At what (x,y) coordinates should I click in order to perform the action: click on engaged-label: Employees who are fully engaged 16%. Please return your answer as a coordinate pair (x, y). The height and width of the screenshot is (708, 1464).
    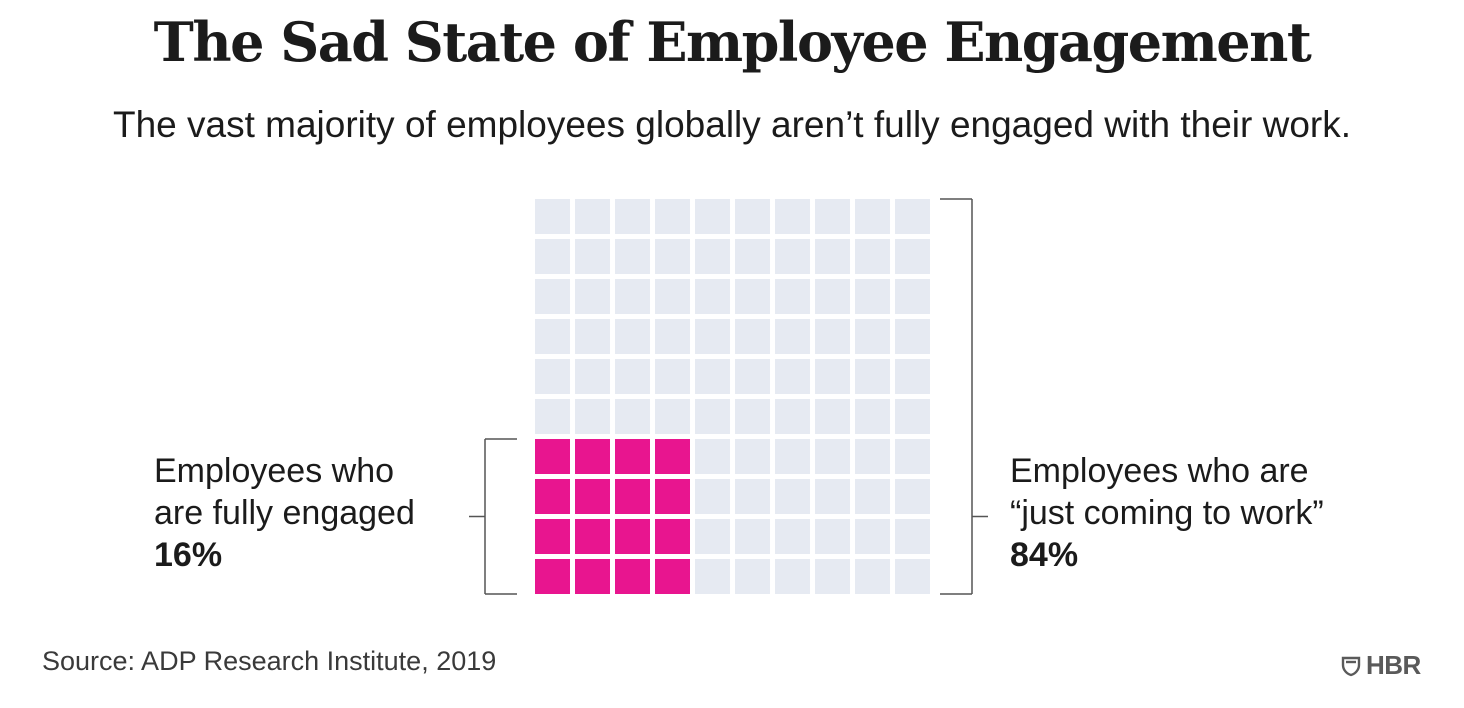
    Looking at the image, I should click on (284, 513).